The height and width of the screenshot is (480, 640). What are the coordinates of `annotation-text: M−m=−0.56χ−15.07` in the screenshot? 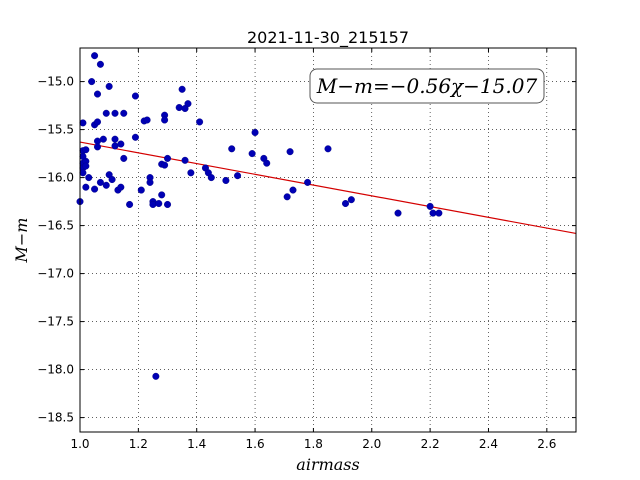 It's located at (427, 86).